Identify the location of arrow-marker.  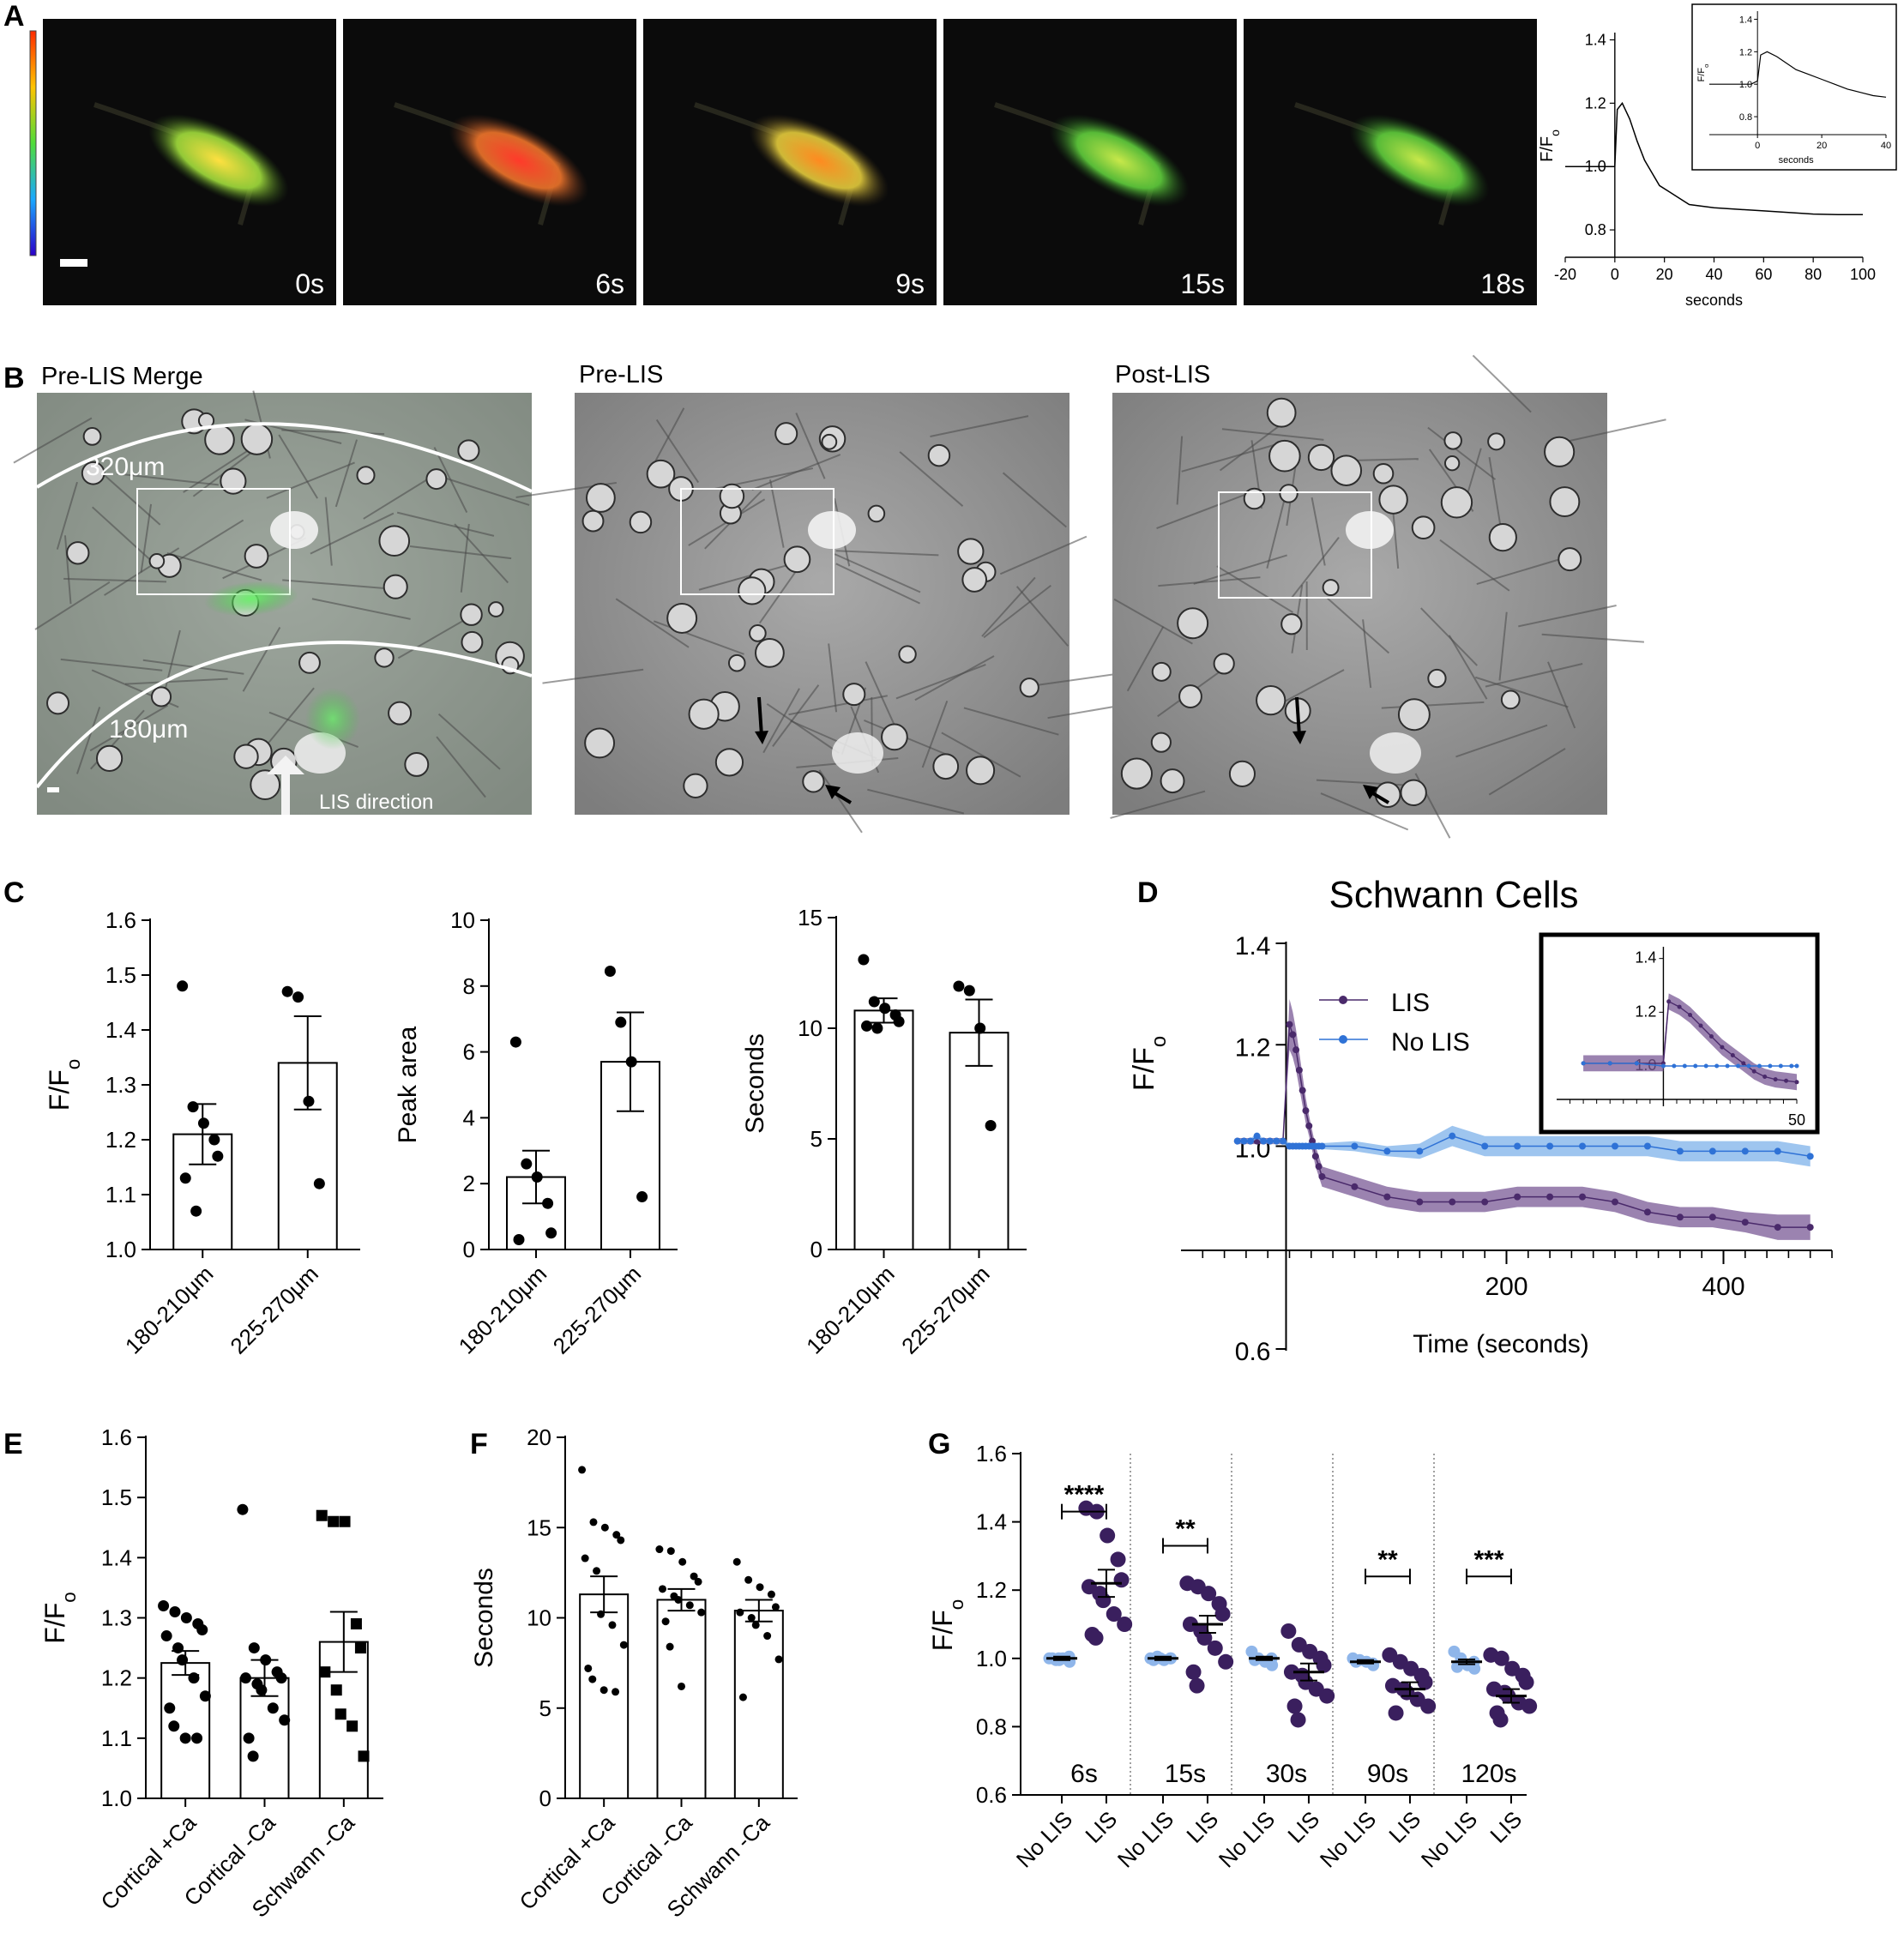
(1298, 716).